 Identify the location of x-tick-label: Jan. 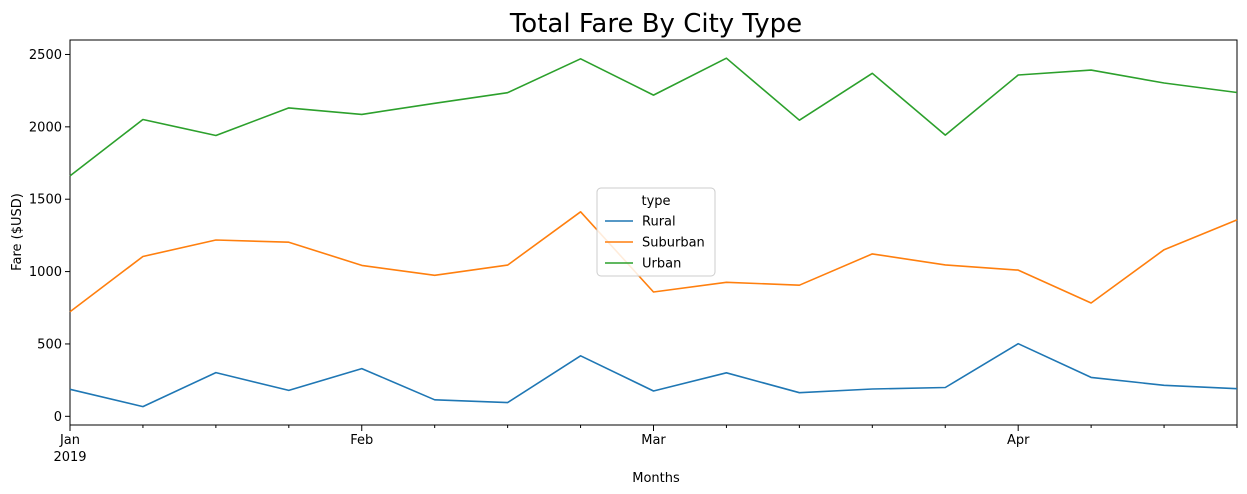
(69, 440).